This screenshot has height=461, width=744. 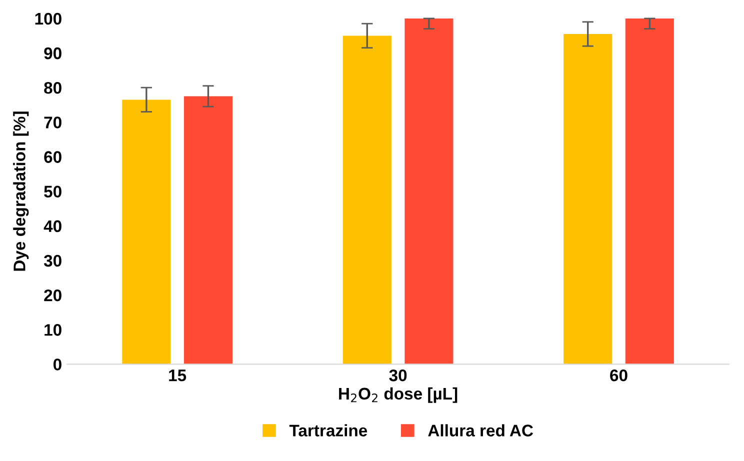 What do you see at coordinates (619, 375) in the screenshot?
I see `x-tick-label: 60` at bounding box center [619, 375].